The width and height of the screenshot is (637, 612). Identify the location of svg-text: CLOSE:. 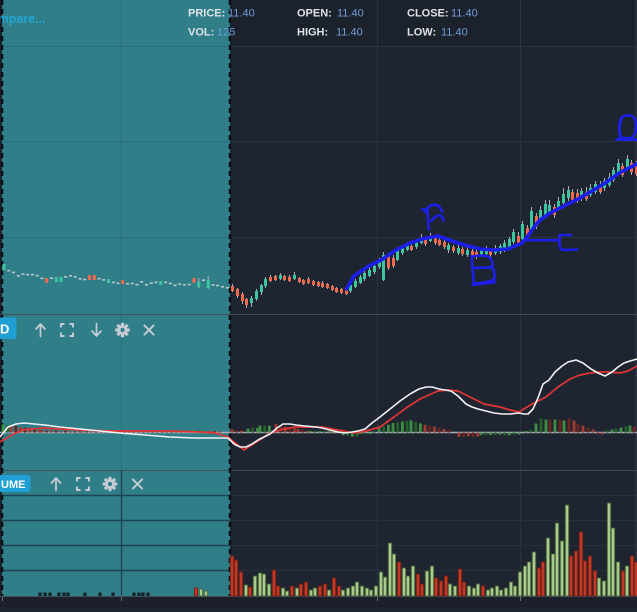
(428, 14).